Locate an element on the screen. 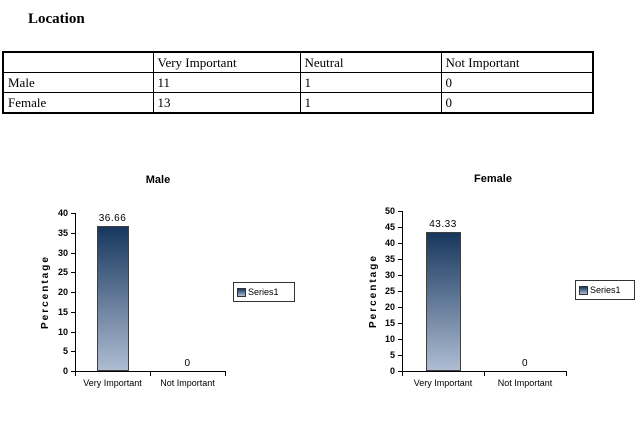 The width and height of the screenshot is (636, 426). value-cell: 13 is located at coordinates (226, 103).